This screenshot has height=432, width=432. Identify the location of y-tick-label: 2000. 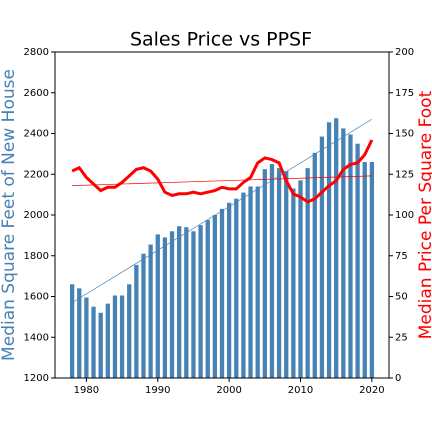
(36, 215).